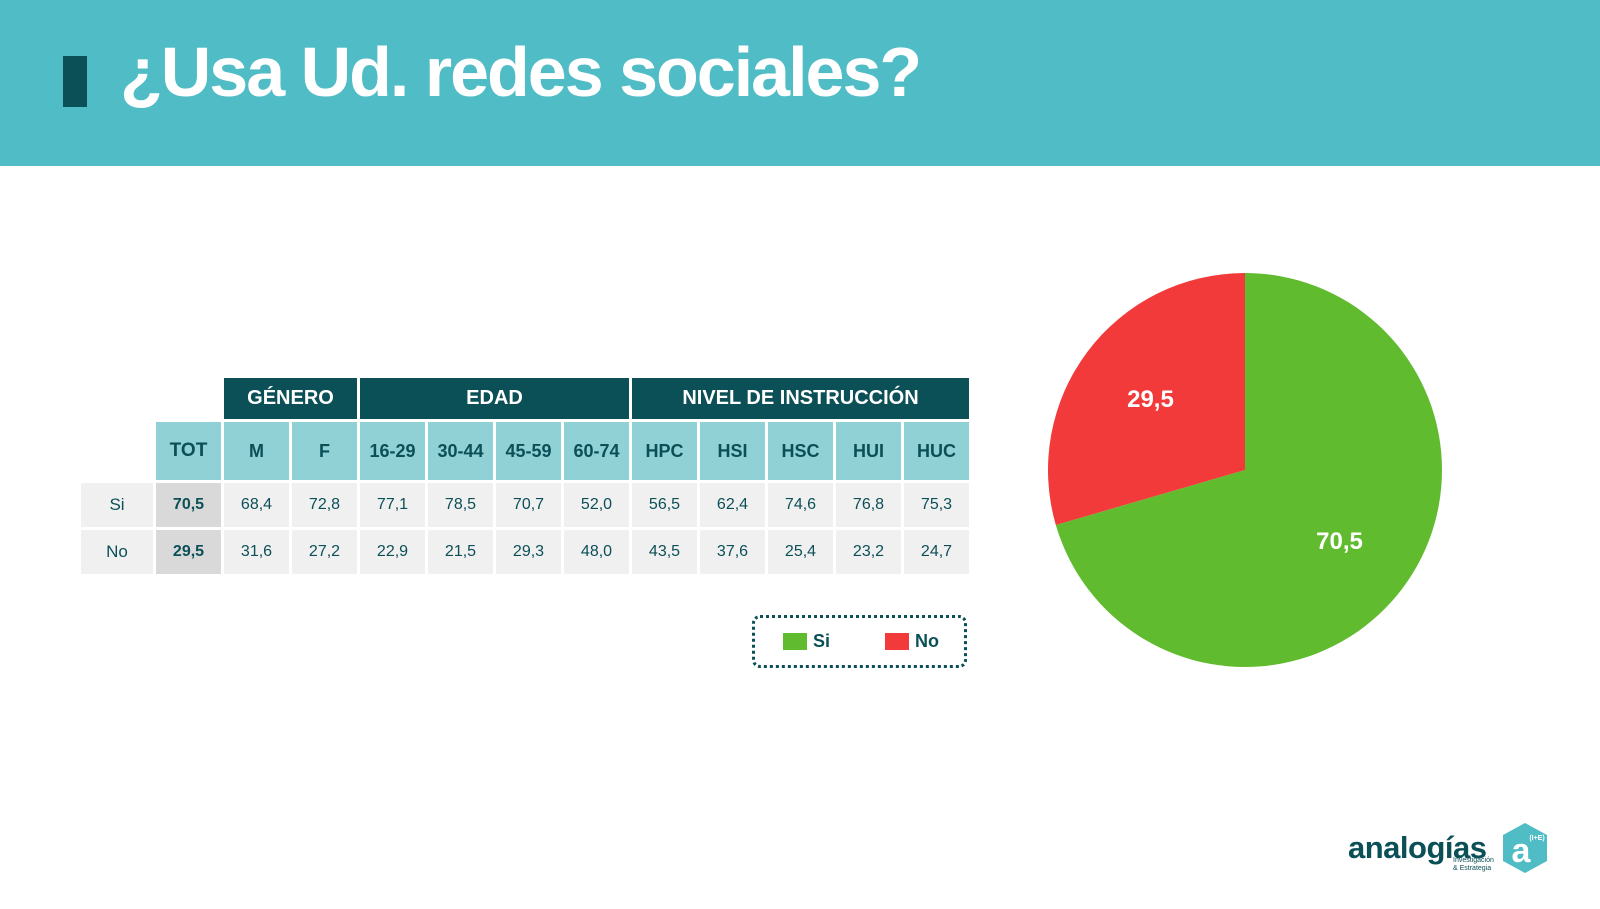  What do you see at coordinates (936, 451) in the screenshot?
I see `col-header-huc: HUC` at bounding box center [936, 451].